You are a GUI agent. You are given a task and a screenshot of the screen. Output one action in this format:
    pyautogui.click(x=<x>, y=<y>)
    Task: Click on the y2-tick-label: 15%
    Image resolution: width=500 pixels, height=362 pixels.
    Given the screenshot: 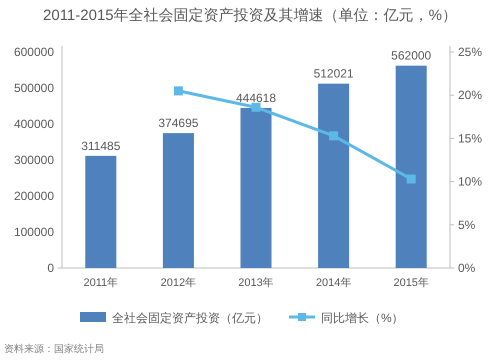 What is the action you would take?
    pyautogui.click(x=470, y=138)
    